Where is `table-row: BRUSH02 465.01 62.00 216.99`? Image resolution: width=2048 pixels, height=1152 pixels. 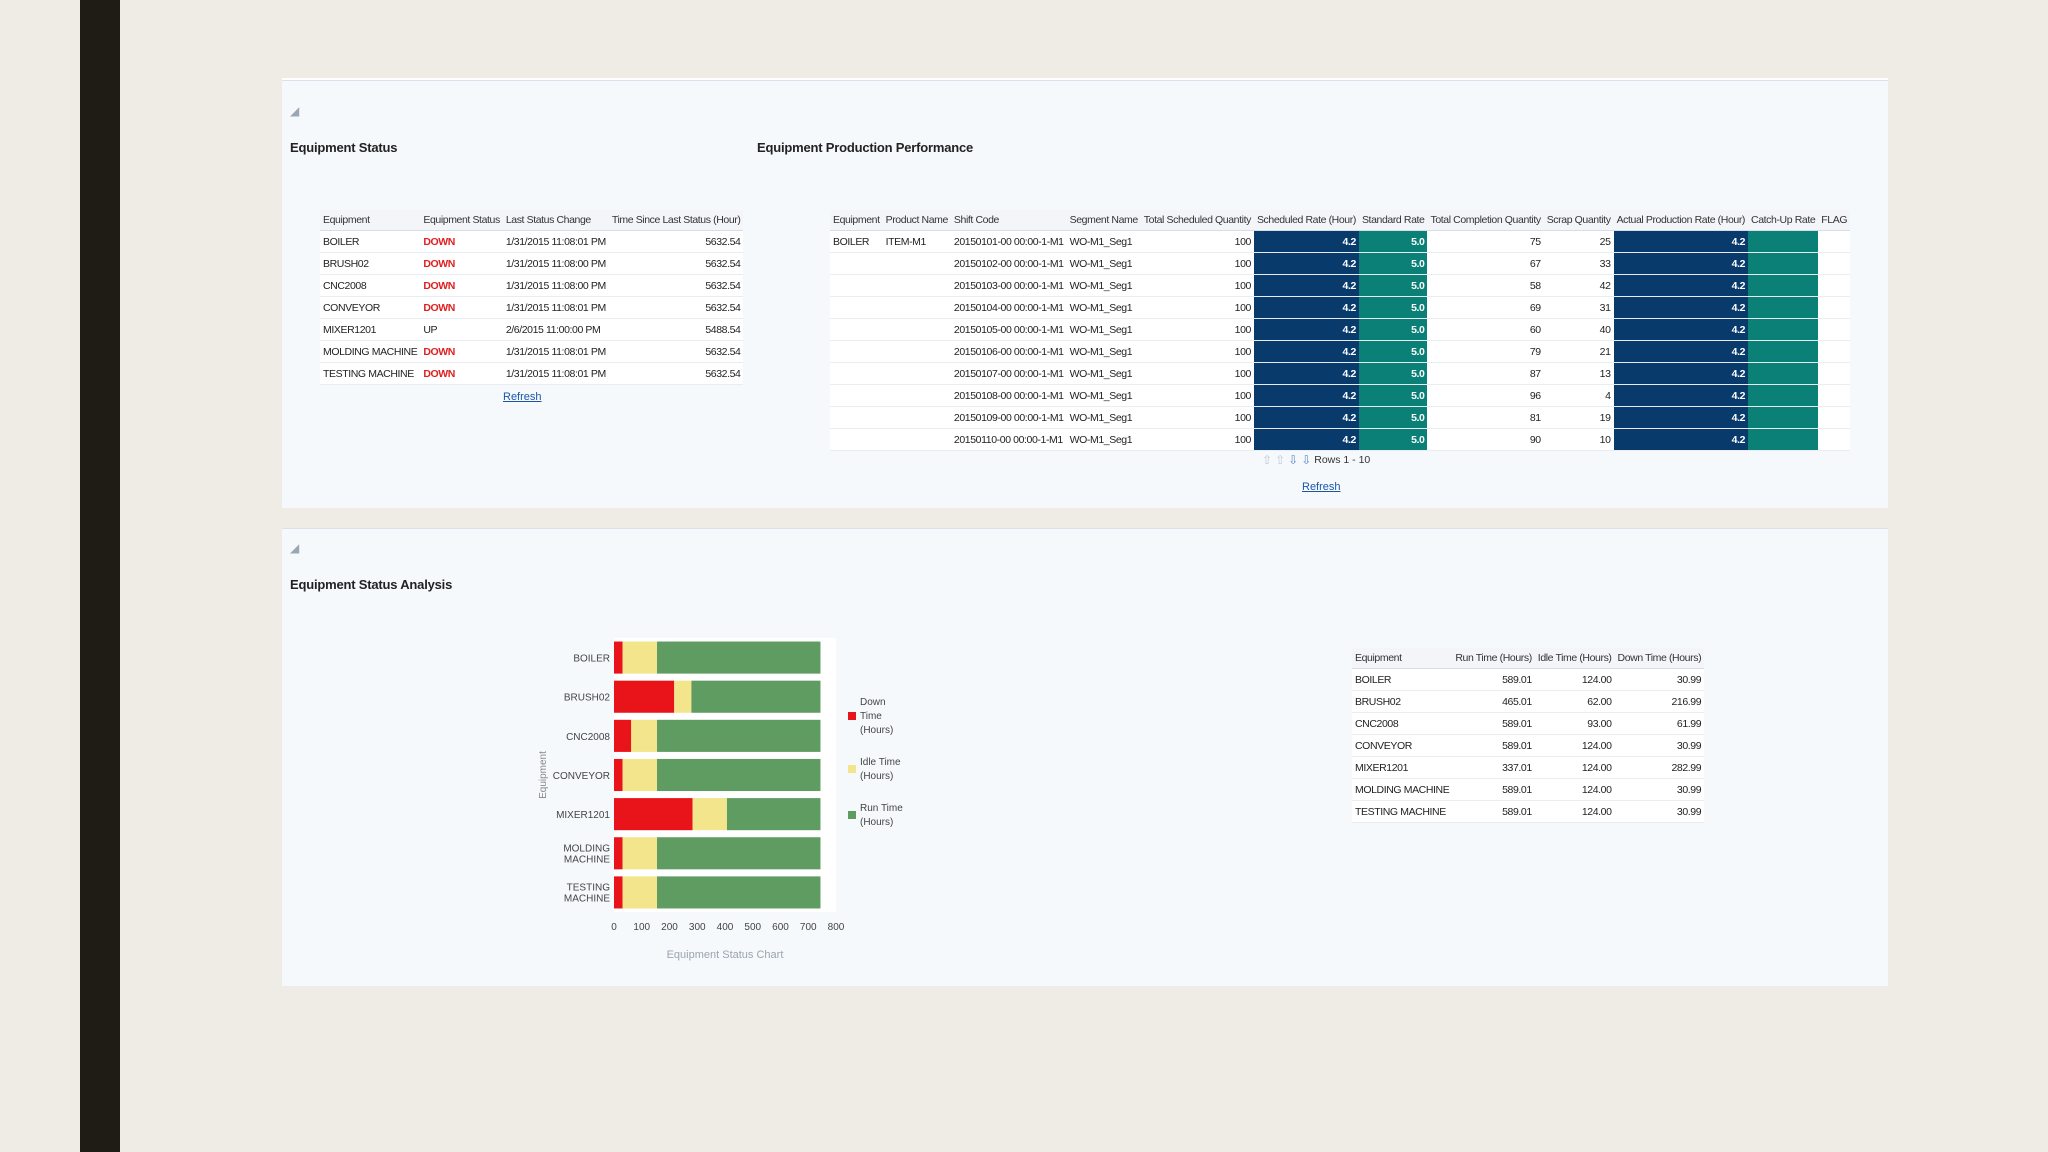
table-row: BRUSH02 465.01 62.00 216.99 is located at coordinates (1528, 701).